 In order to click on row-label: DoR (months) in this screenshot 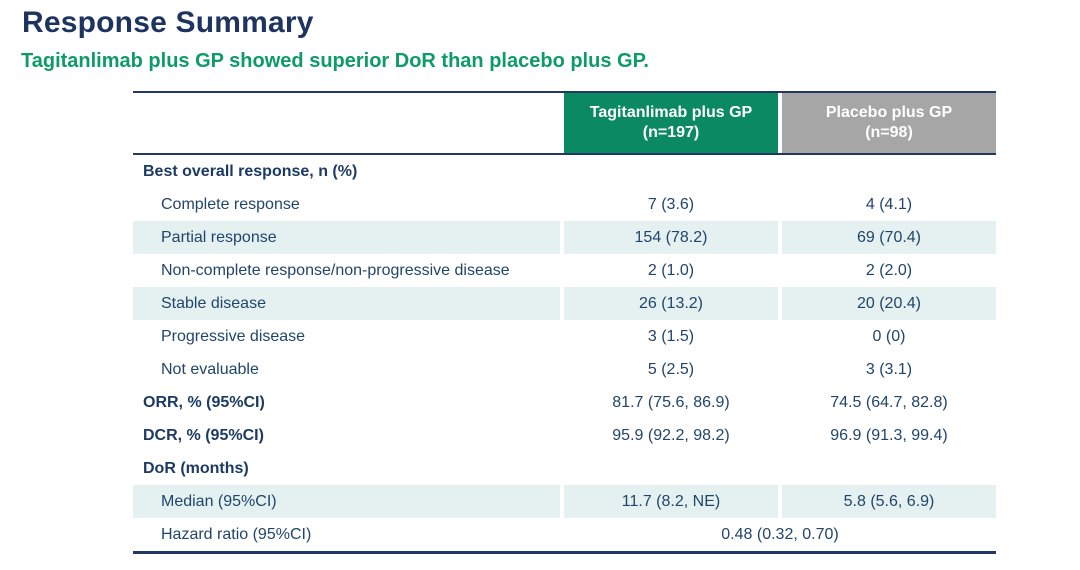, I will do `click(196, 468)`.